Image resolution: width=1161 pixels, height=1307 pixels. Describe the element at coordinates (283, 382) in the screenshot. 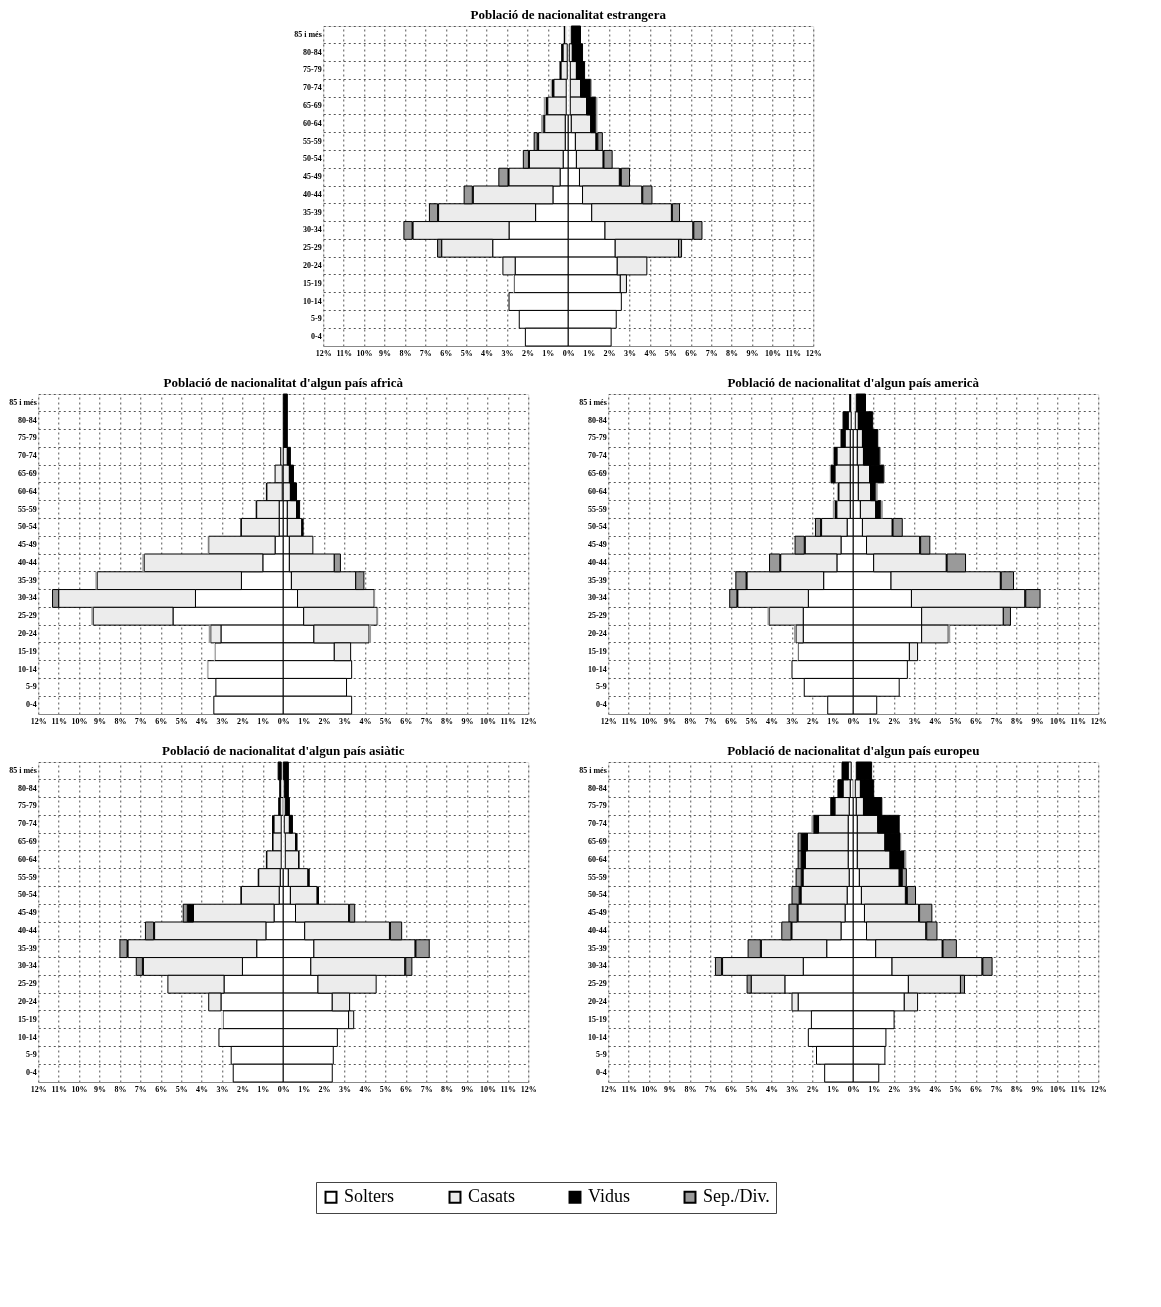

I see `chart-title: Població de nacionalitat d'algun país africà` at that location.